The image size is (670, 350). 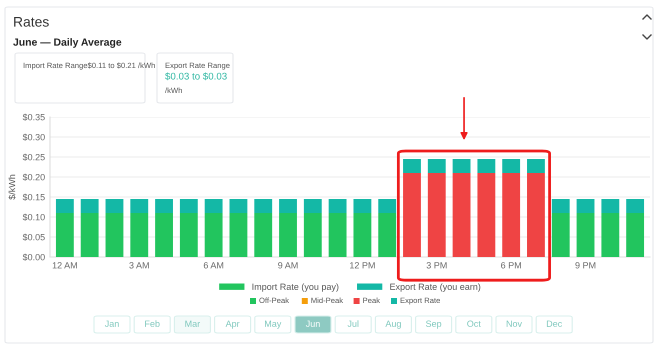 I want to click on category-label: Apr, so click(x=233, y=324).